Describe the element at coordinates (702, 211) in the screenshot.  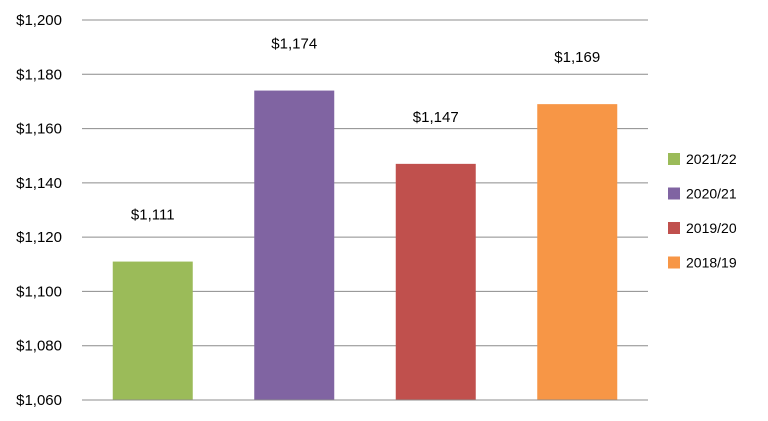
I see `legend: 2021/22 2020/21 2019/20 2018/19` at that location.